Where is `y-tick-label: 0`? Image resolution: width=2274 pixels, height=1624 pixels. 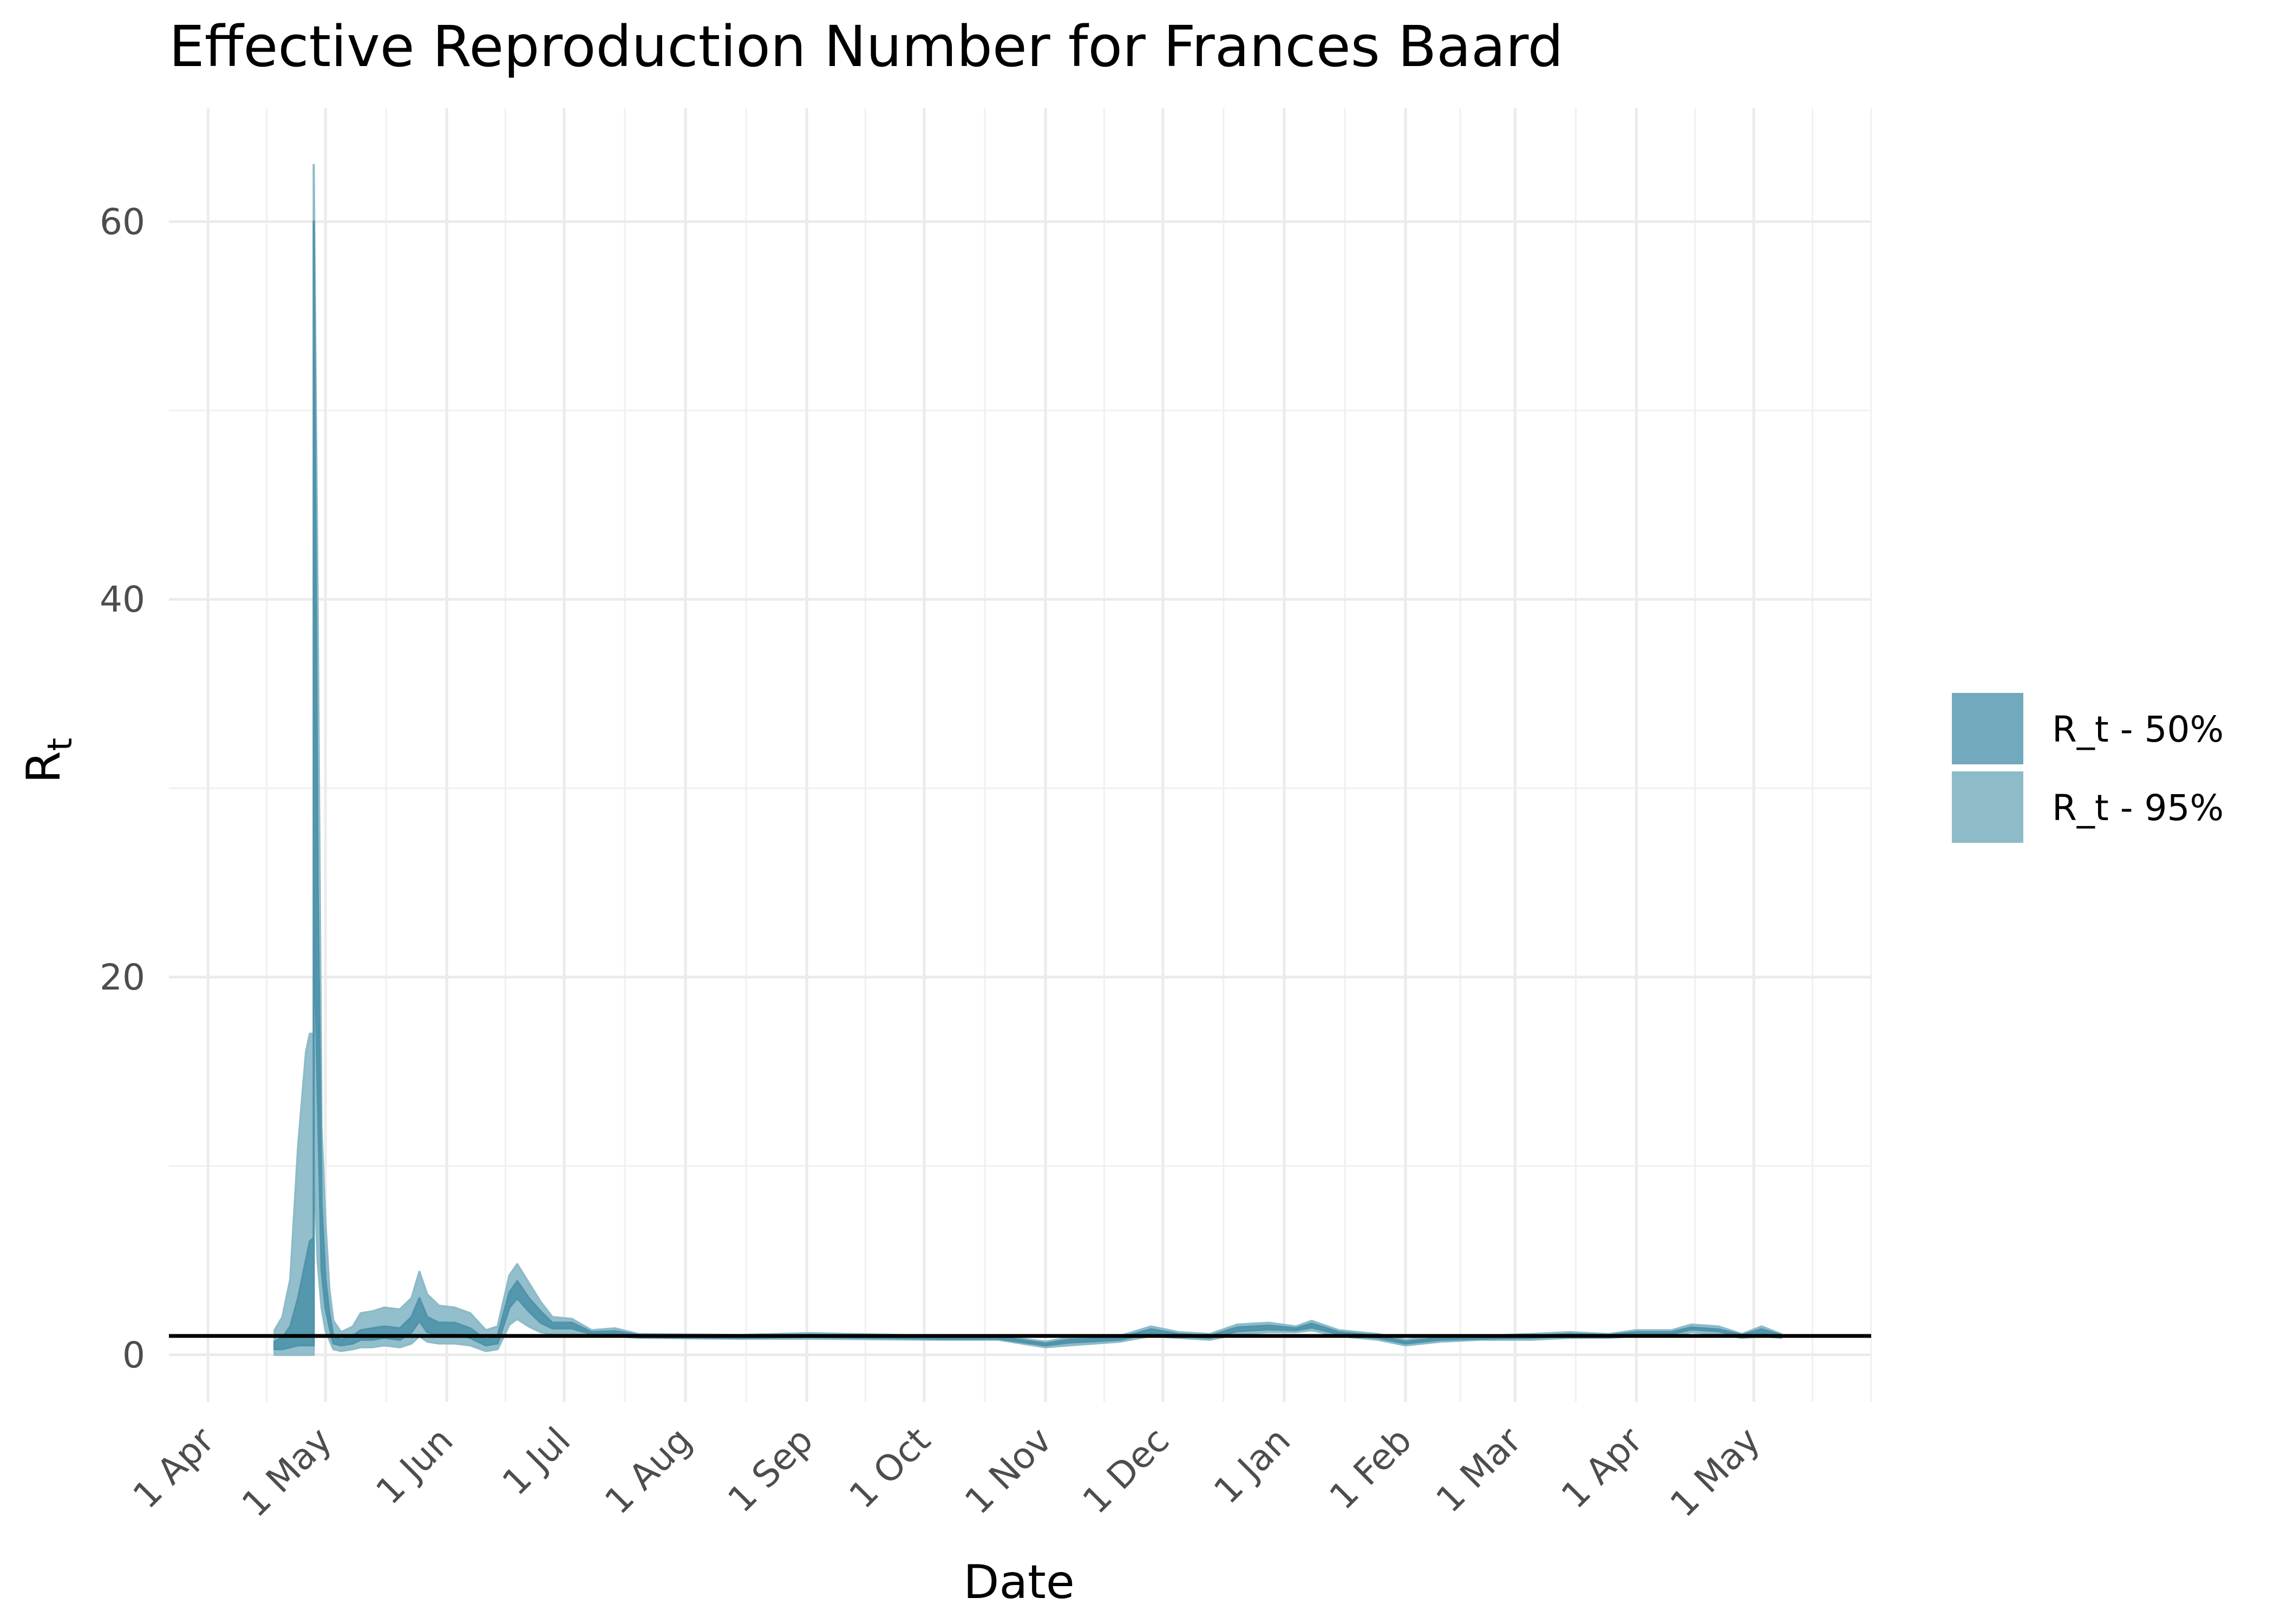 y-tick-label: 0 is located at coordinates (134, 1355).